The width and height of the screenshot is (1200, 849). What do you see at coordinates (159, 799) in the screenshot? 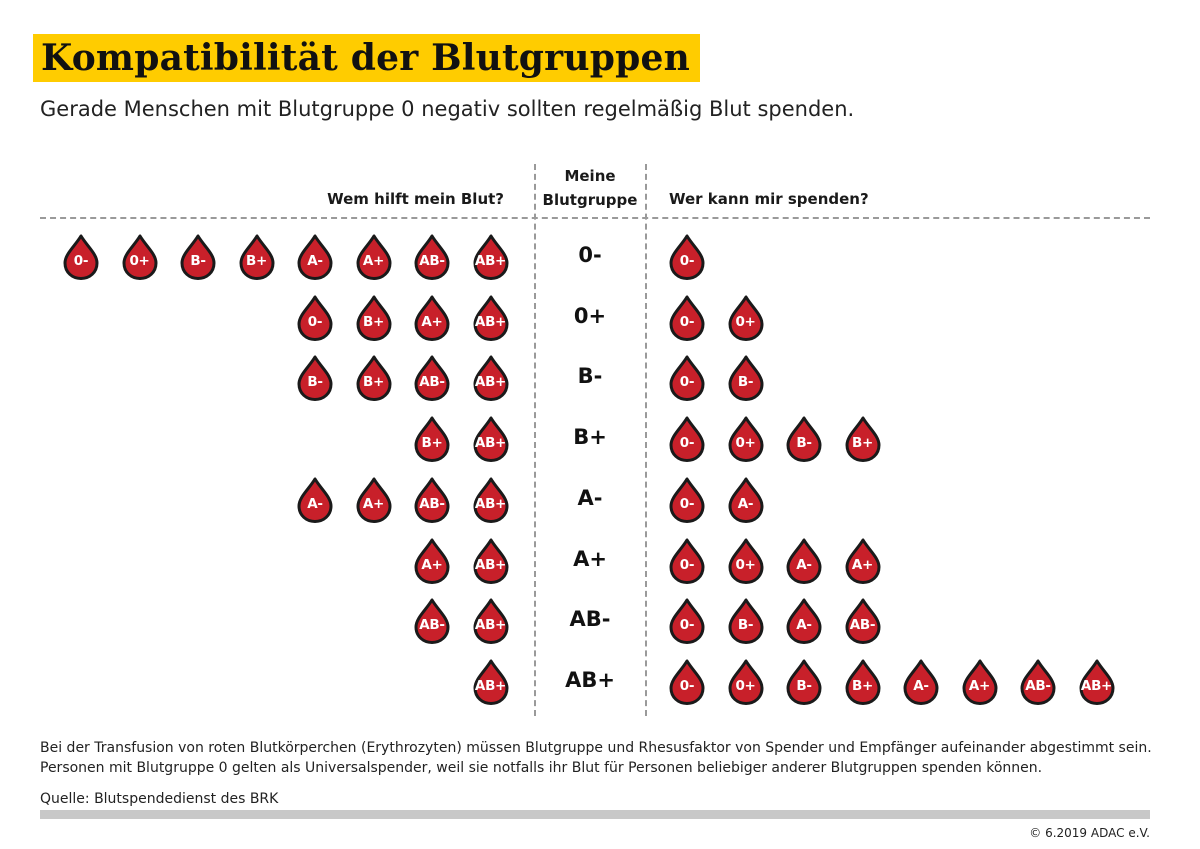
I see `source-note: Quelle: Blutspendedienst des BRK` at bounding box center [159, 799].